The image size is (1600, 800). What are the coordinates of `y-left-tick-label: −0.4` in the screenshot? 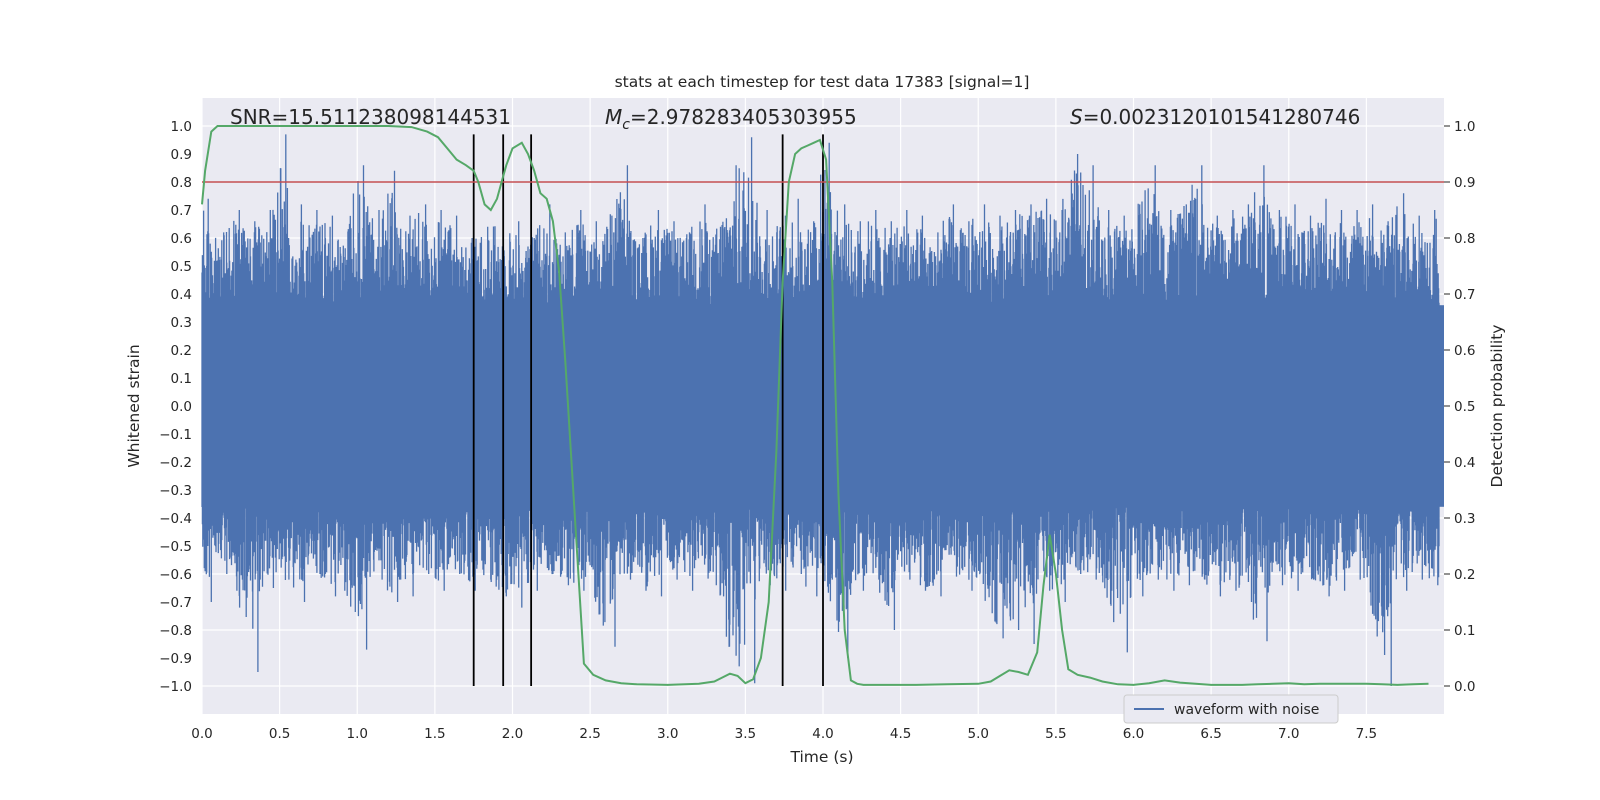 It's located at (175, 519).